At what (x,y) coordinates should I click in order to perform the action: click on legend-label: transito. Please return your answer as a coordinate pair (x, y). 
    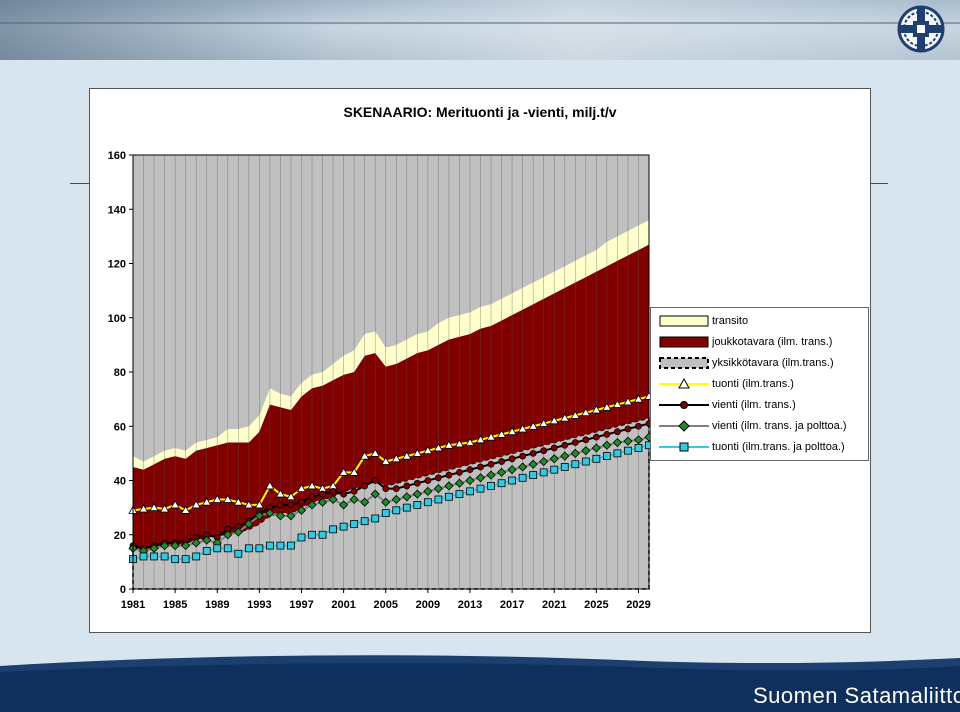
    Looking at the image, I should click on (730, 321).